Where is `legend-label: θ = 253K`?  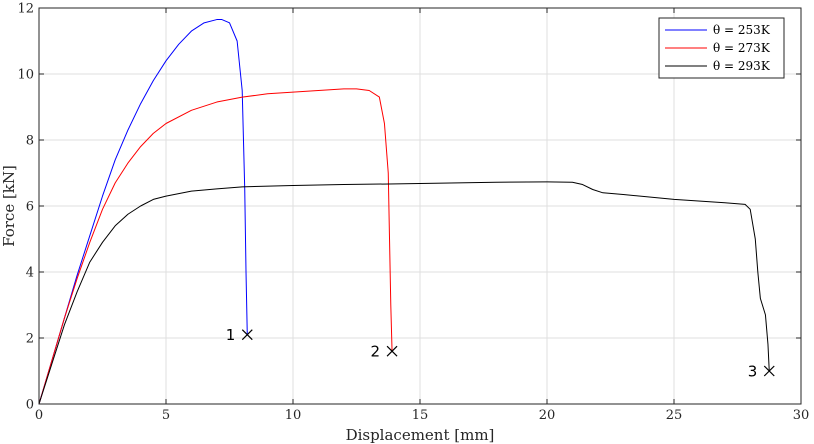 legend-label: θ = 253K is located at coordinates (742, 30).